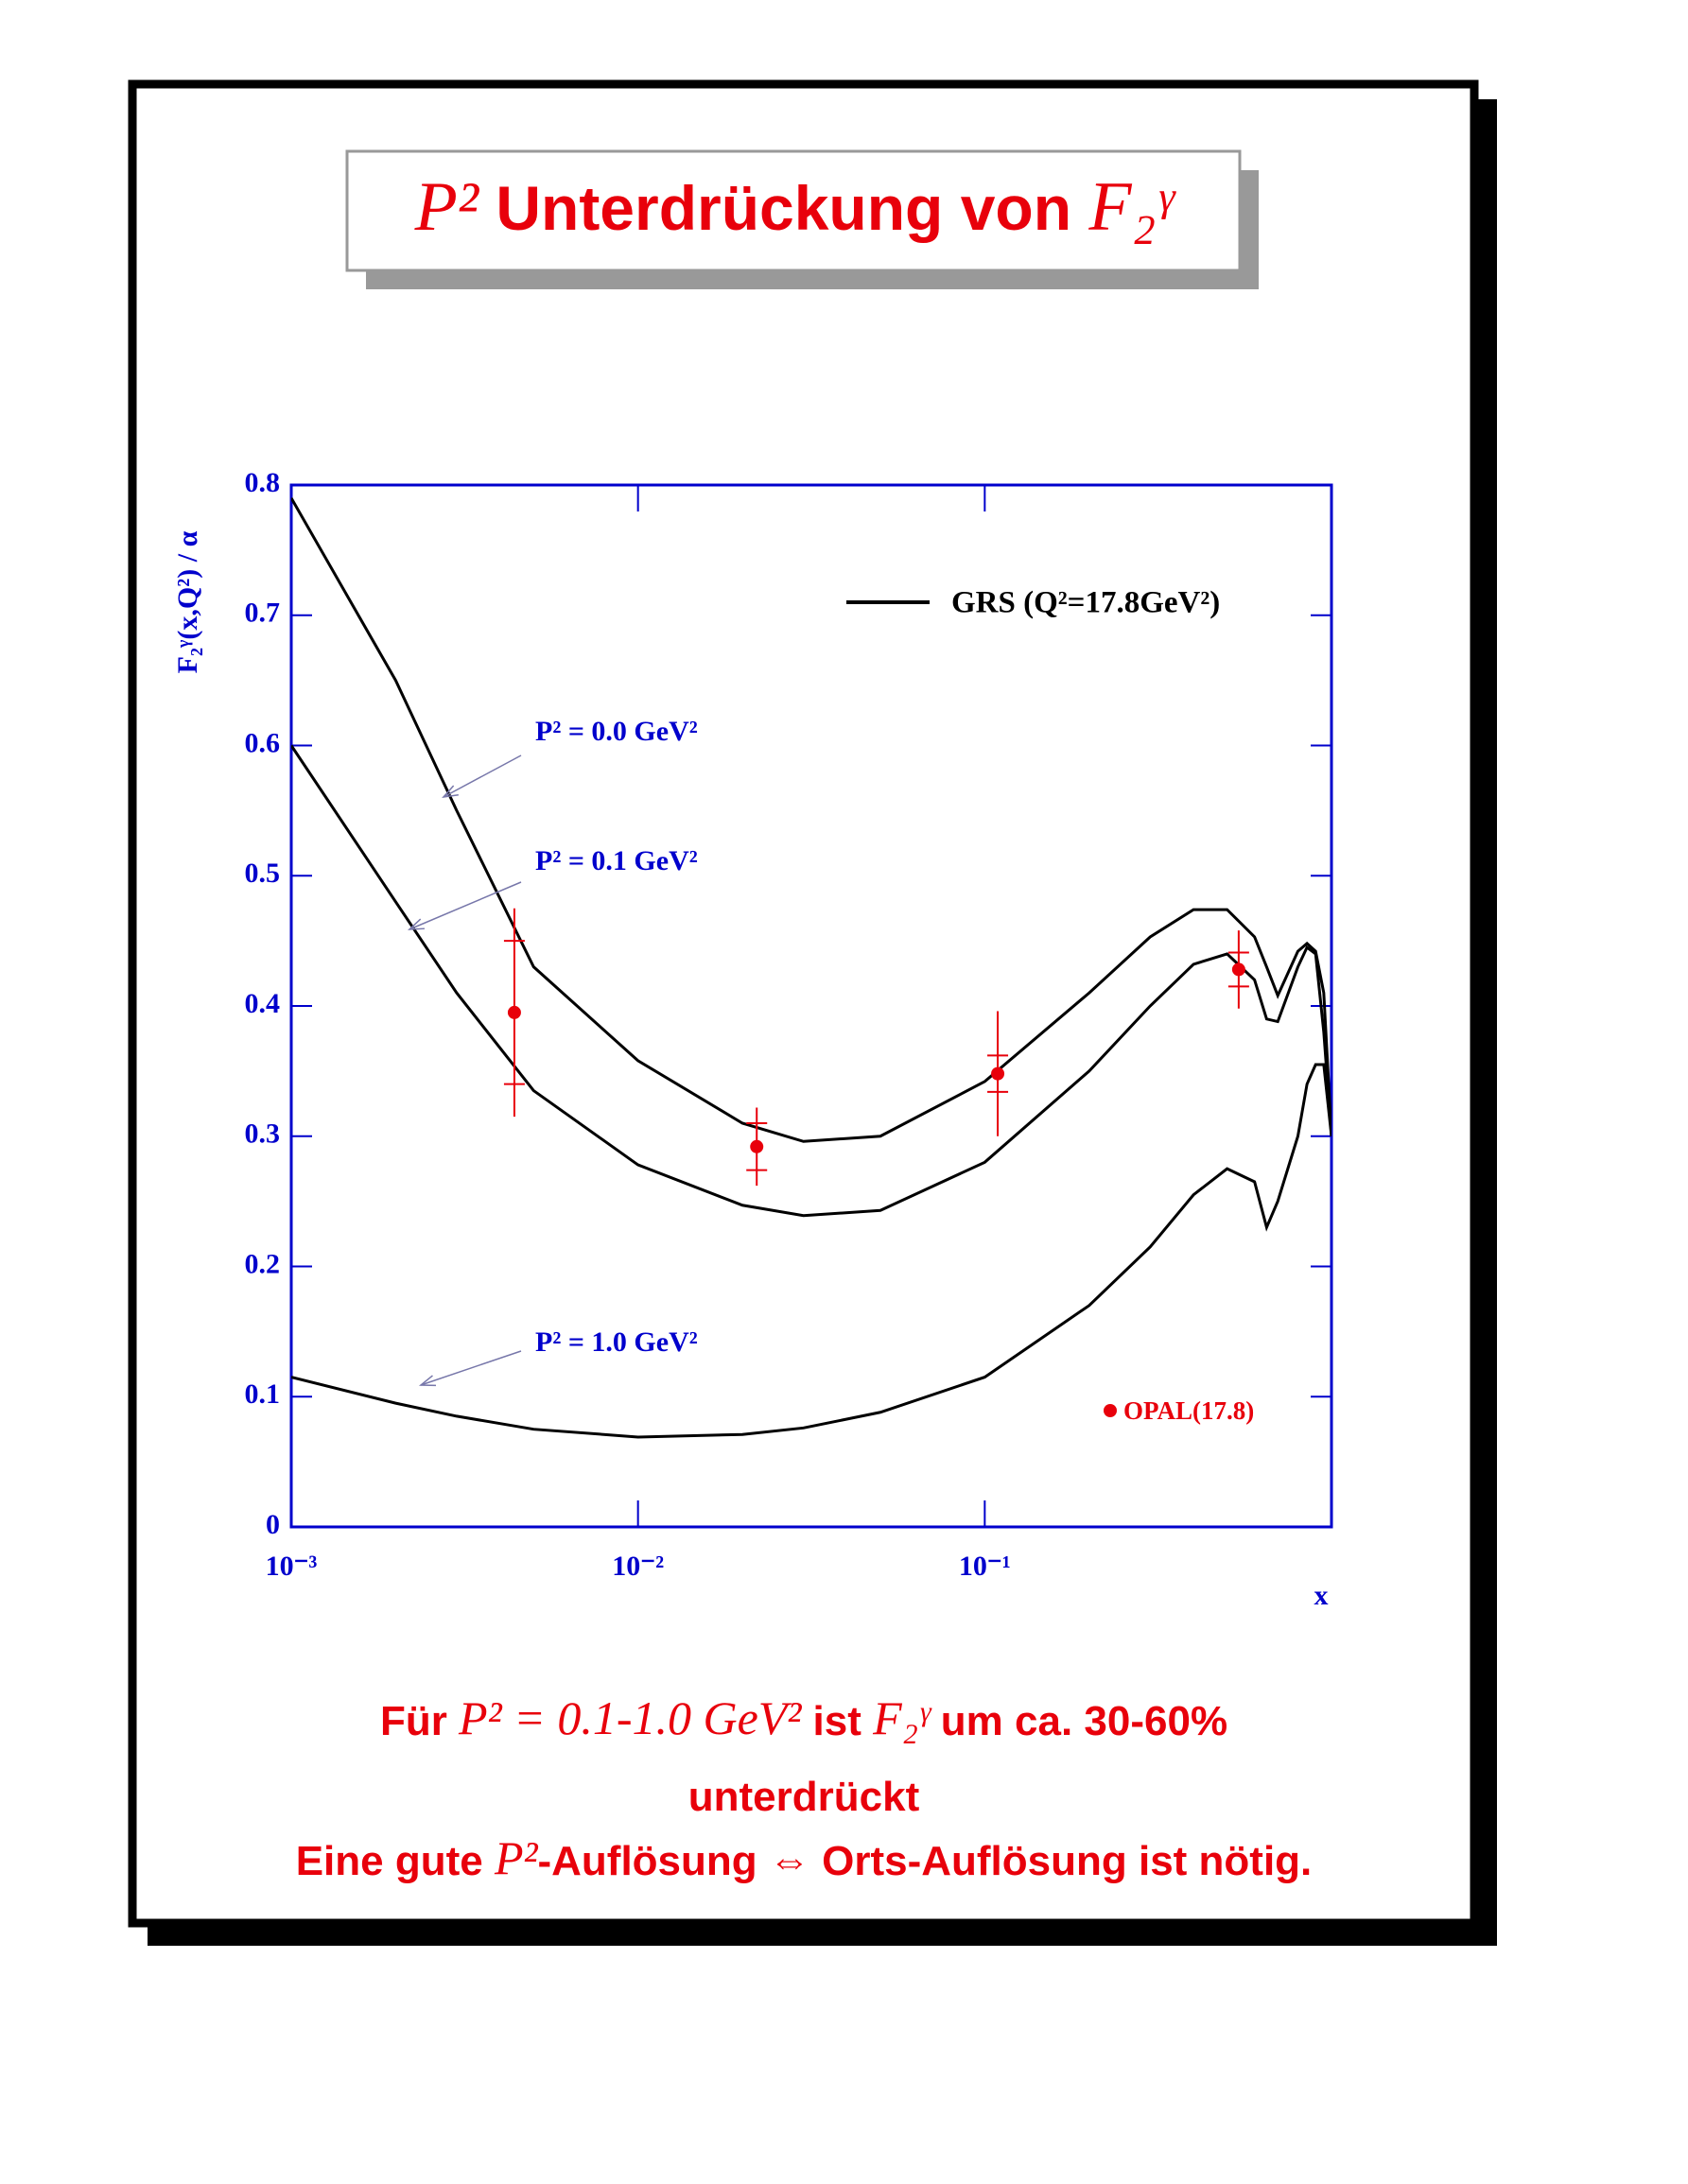 The height and width of the screenshot is (2184, 1688). I want to click on legend-label: OPAL(17.8), so click(1188, 1410).